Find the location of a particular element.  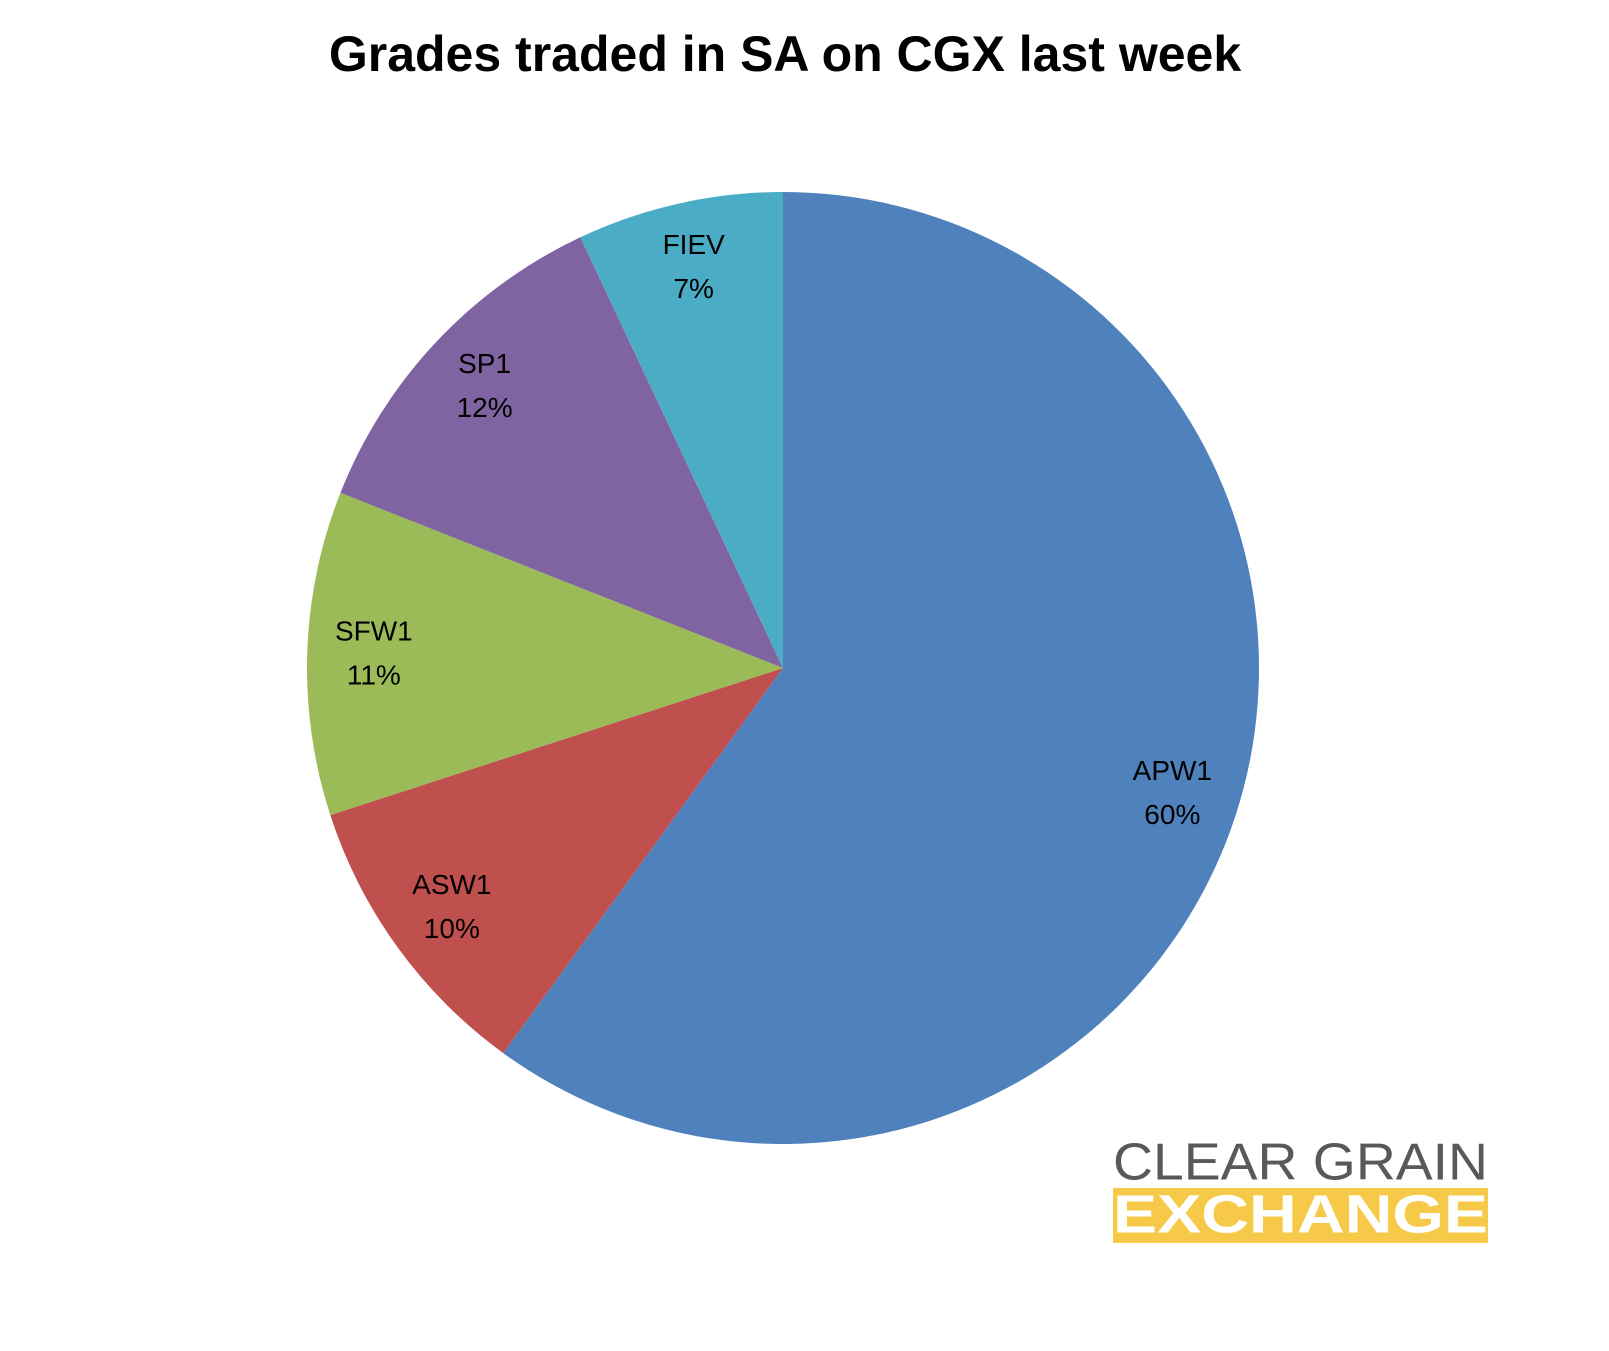

logo-line2: EXCHANGE is located at coordinates (1300, 1214).